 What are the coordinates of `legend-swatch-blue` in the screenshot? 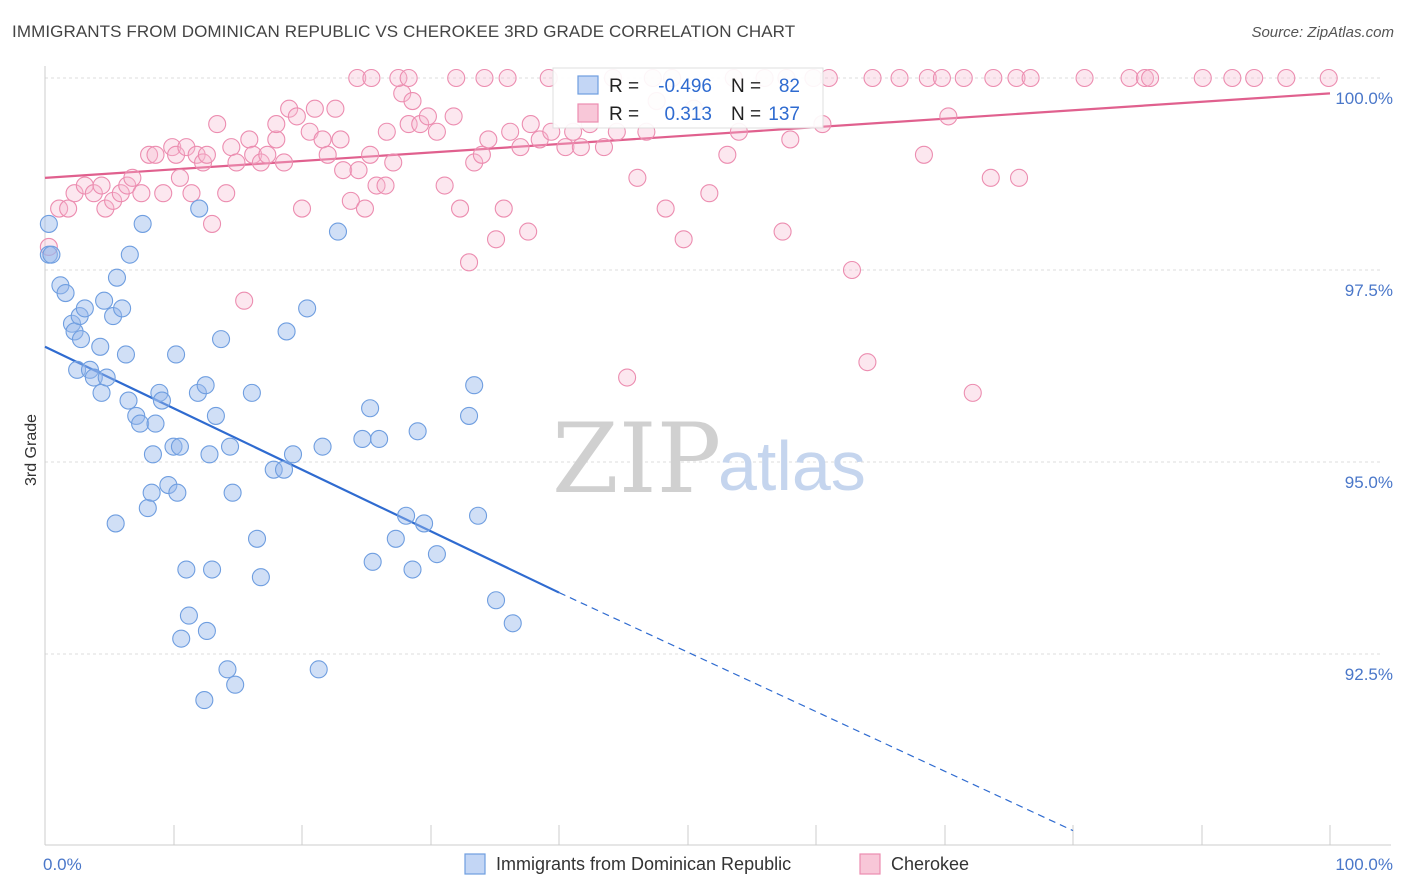 It's located at (588, 85).